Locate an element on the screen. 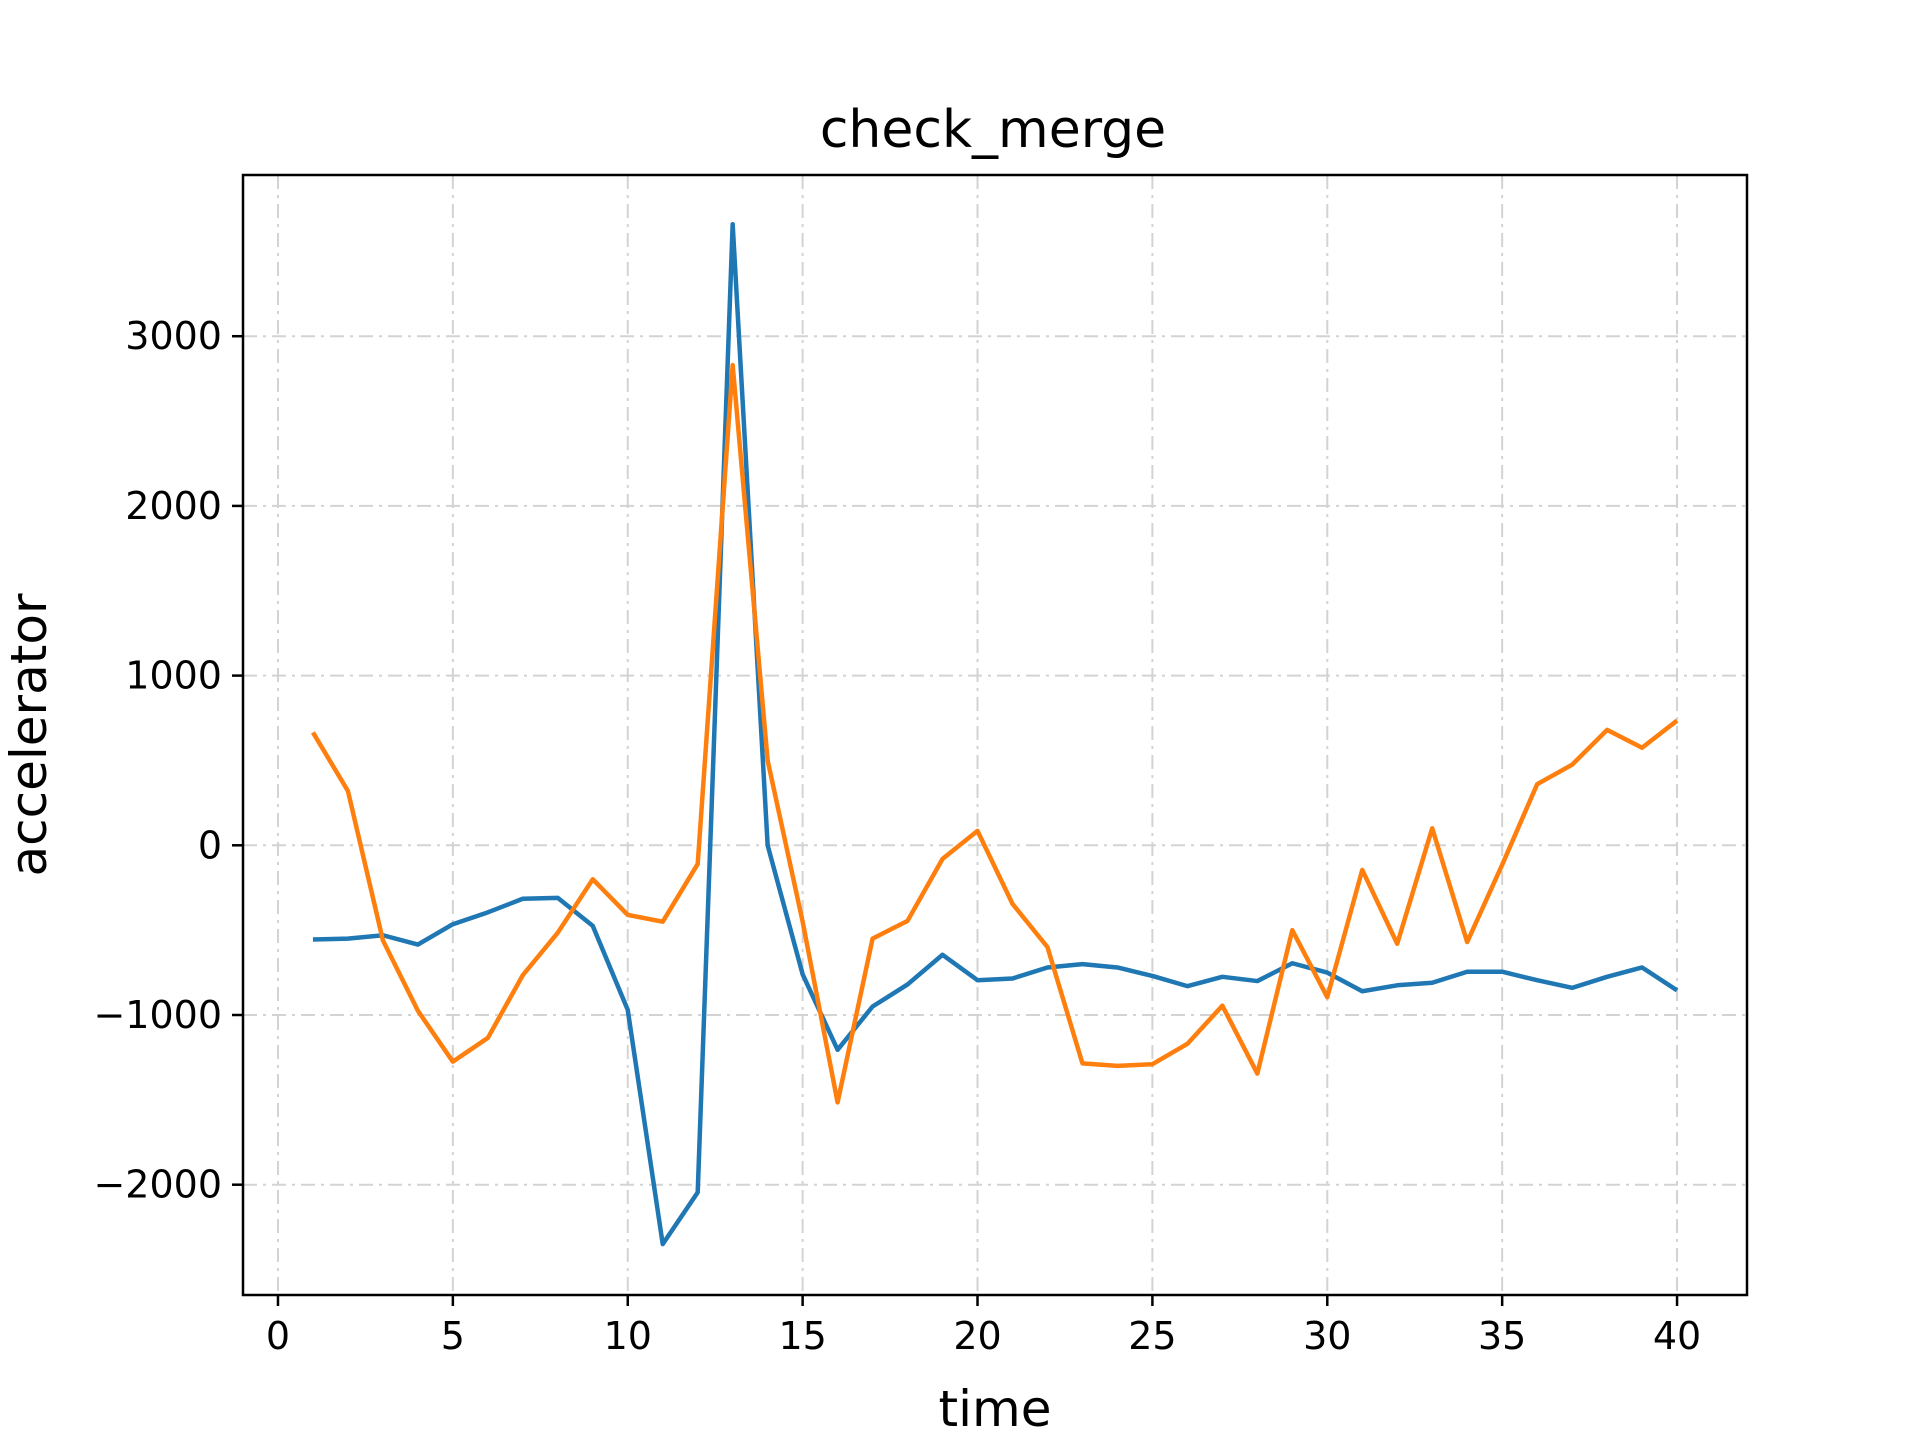  x-tick-label: 20 is located at coordinates (977, 1336).